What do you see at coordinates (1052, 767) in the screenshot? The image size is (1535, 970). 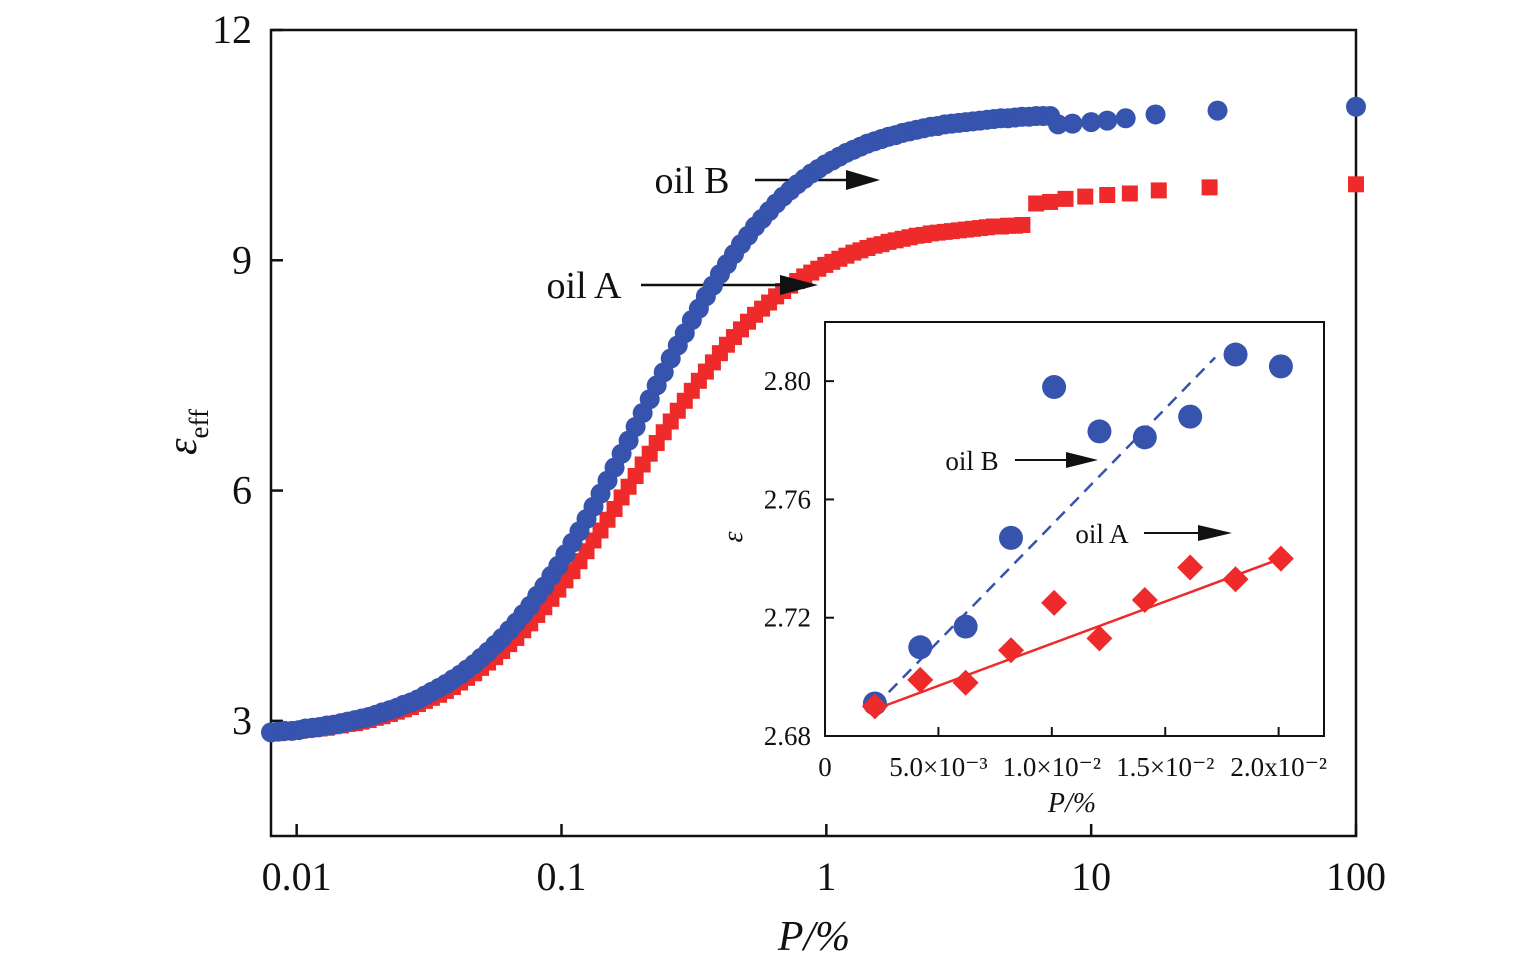 I see `inset-x-tick-label: 1.0×10⁻²` at bounding box center [1052, 767].